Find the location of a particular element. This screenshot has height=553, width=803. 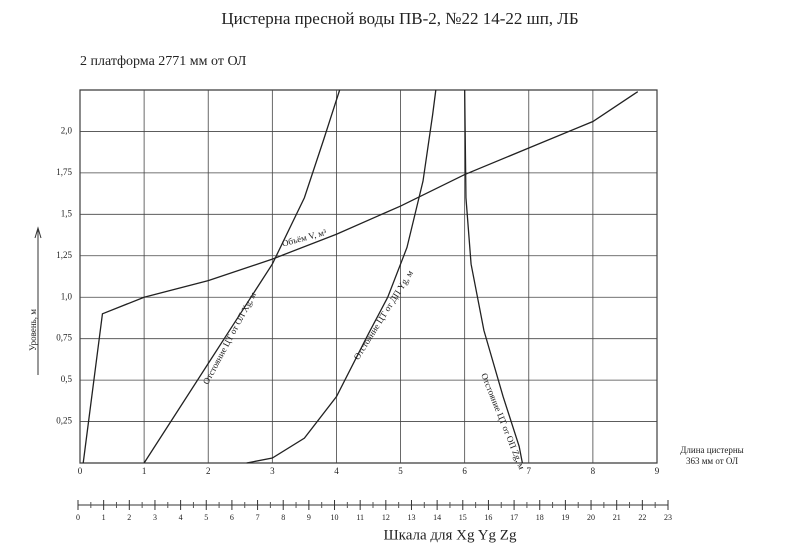

x2-tick-label: 19 is located at coordinates (565, 517).